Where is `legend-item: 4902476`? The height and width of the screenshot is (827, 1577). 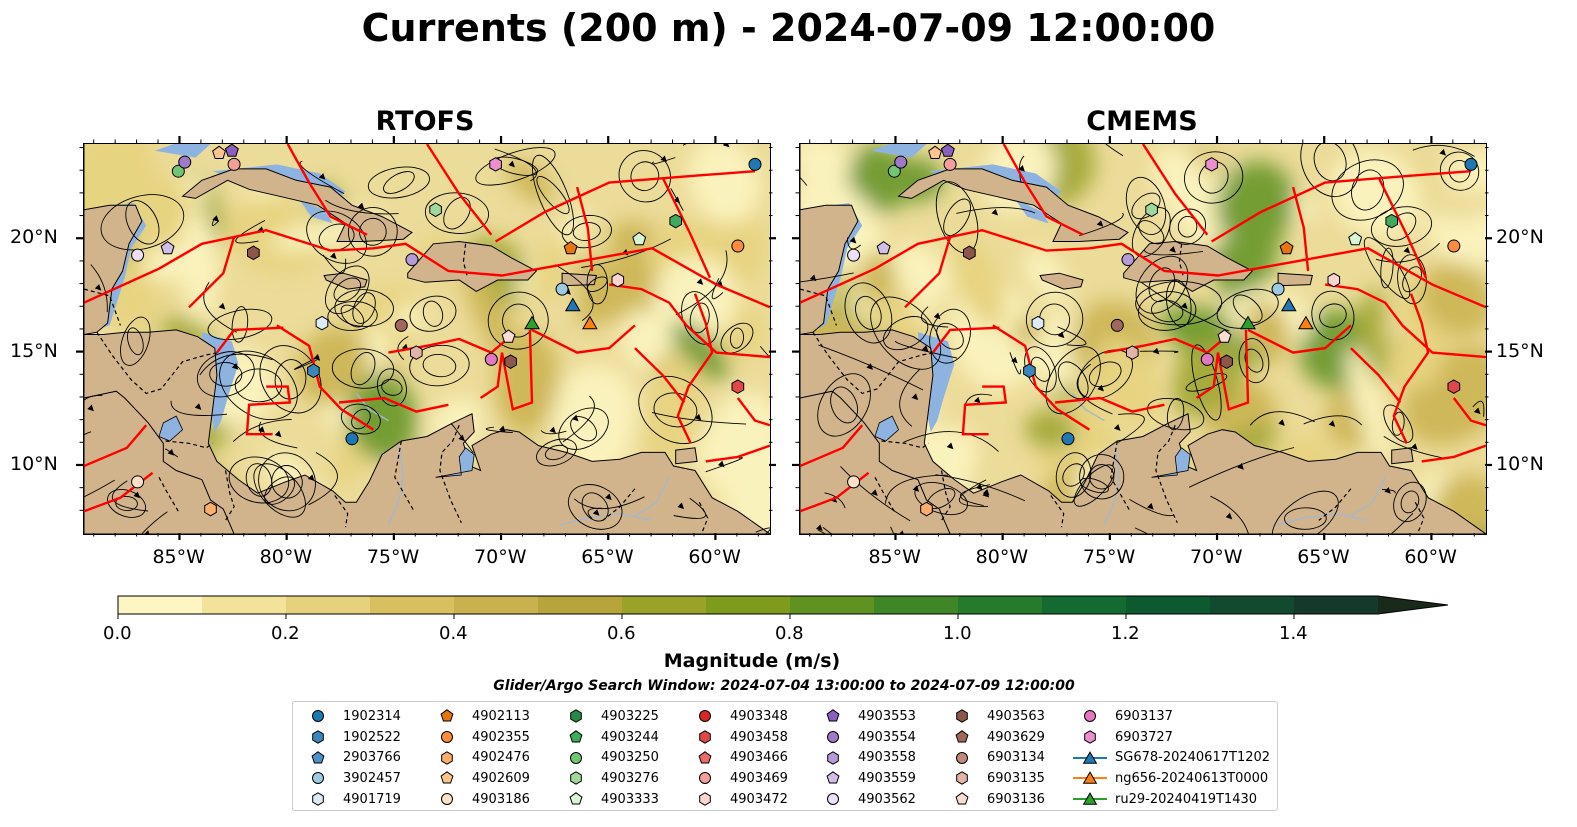 legend-item: 4902476 is located at coordinates (480, 757).